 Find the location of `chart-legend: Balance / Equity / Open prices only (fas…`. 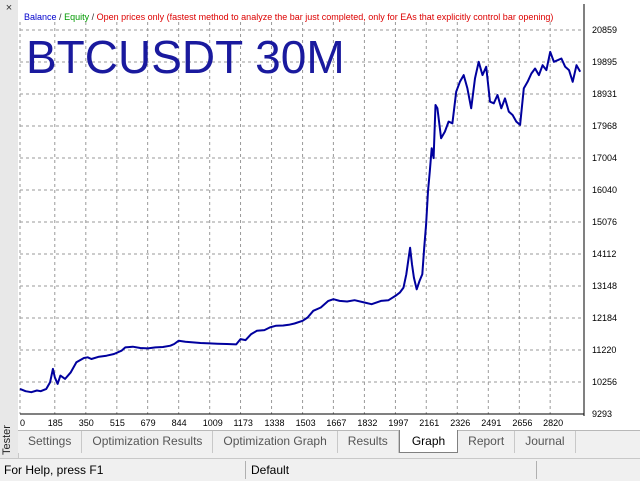

chart-legend: Balance / Equity / Open prices only (fas… is located at coordinates (289, 17).